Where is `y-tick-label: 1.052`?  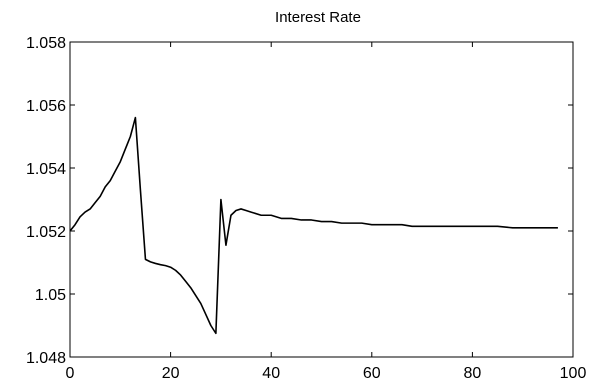 y-tick-label: 1.052 is located at coordinates (46, 232).